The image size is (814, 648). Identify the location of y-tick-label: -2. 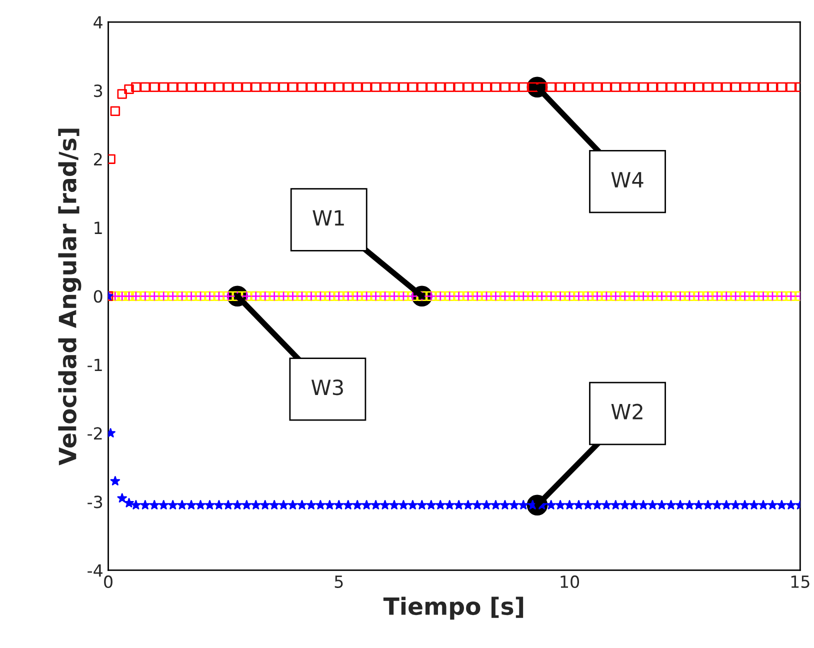
(95, 433).